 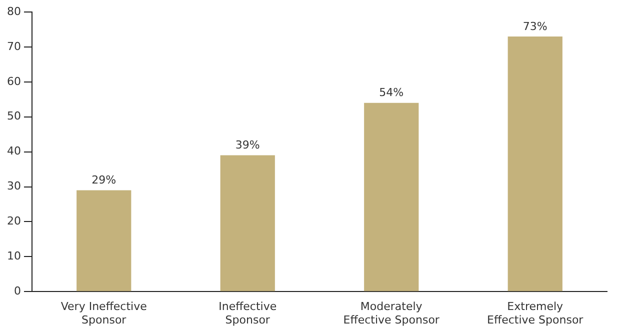 What do you see at coordinates (104, 180) in the screenshot?
I see `data-label: 29%` at bounding box center [104, 180].